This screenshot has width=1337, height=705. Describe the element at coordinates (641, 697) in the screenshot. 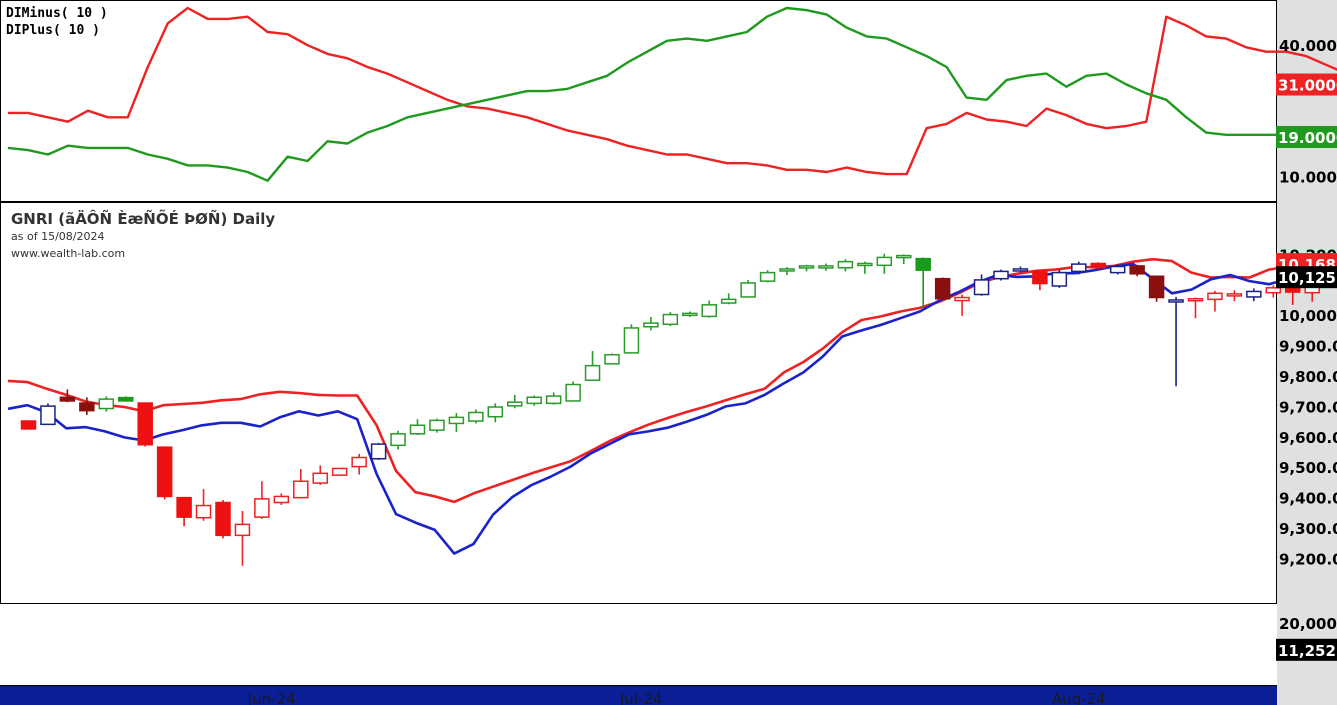

I see `x-tick-label: Jul-24` at that location.